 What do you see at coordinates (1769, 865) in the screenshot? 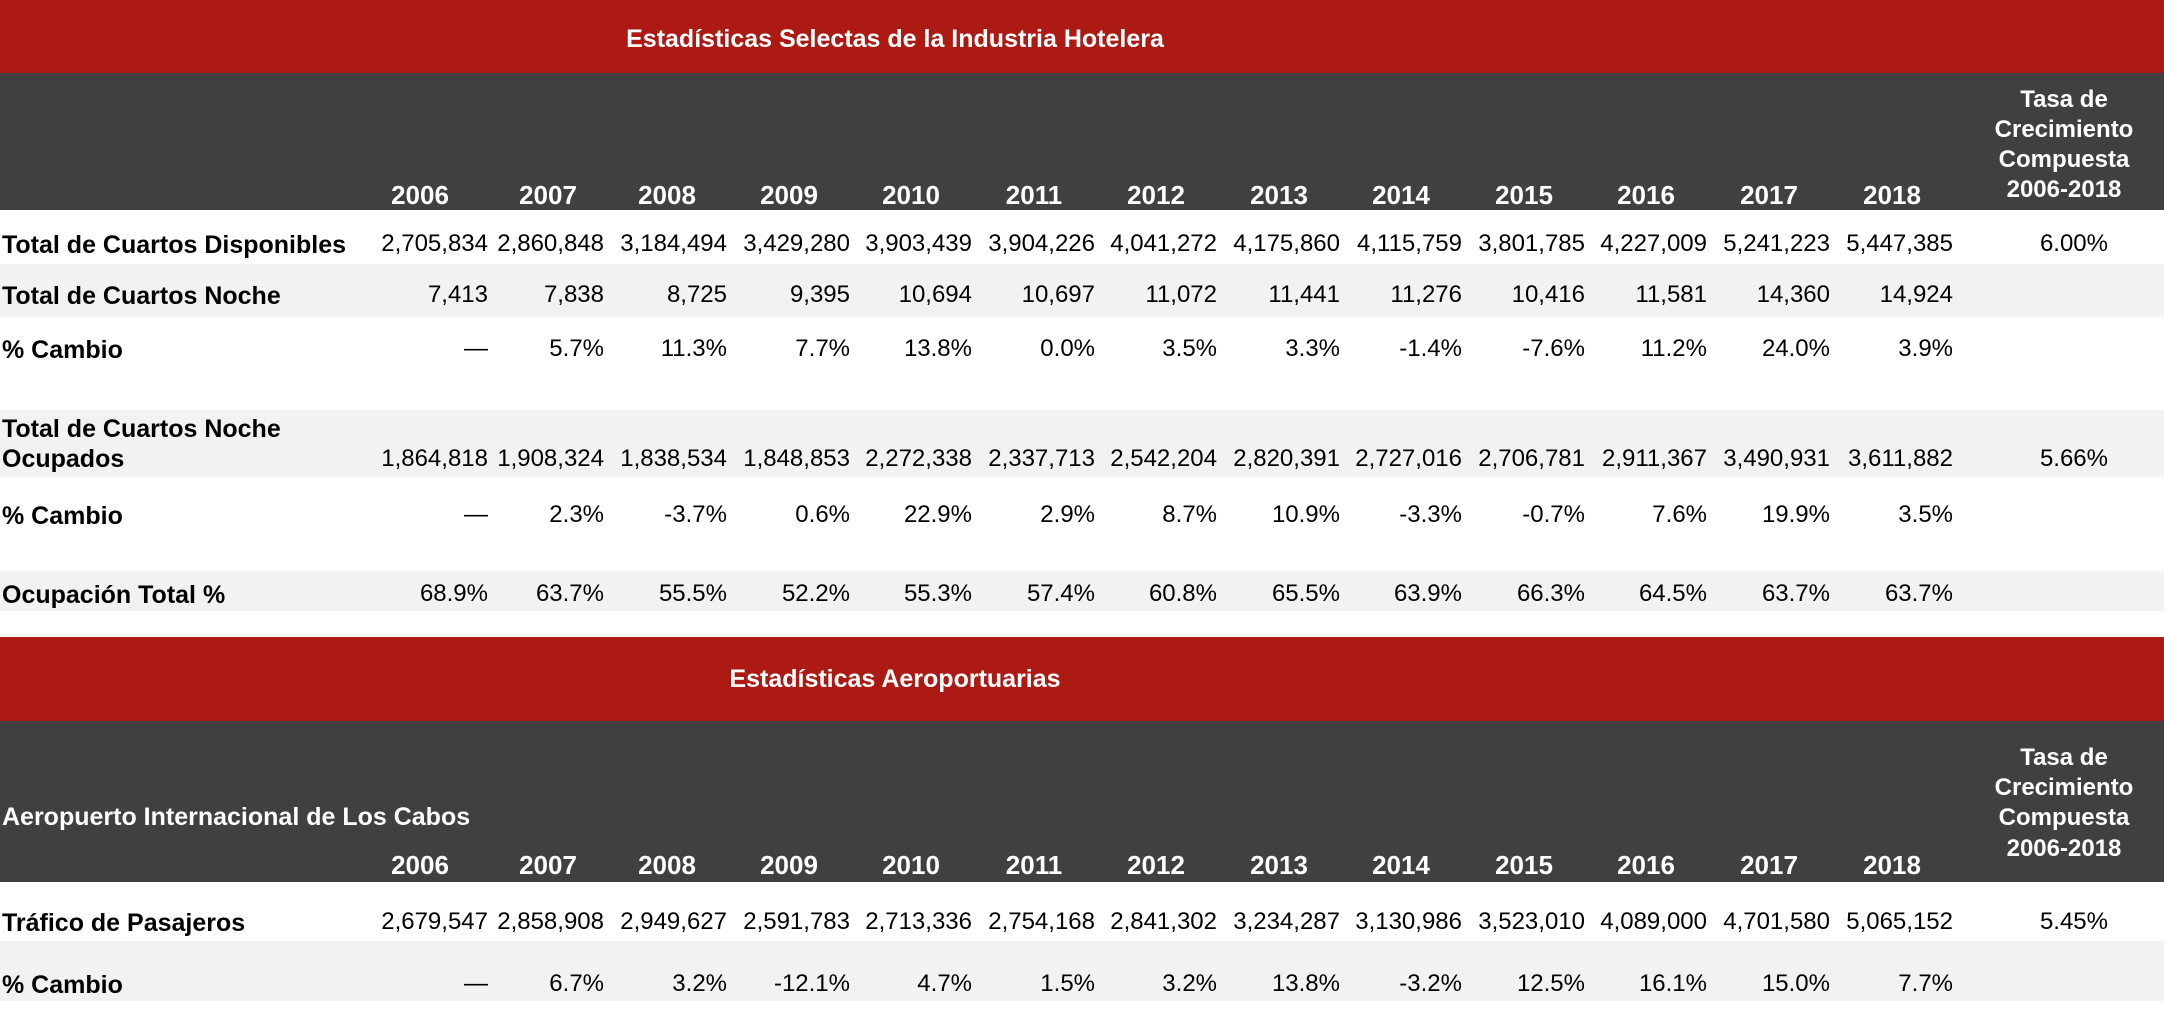
I see `airport-year-2017: 2017` at bounding box center [1769, 865].